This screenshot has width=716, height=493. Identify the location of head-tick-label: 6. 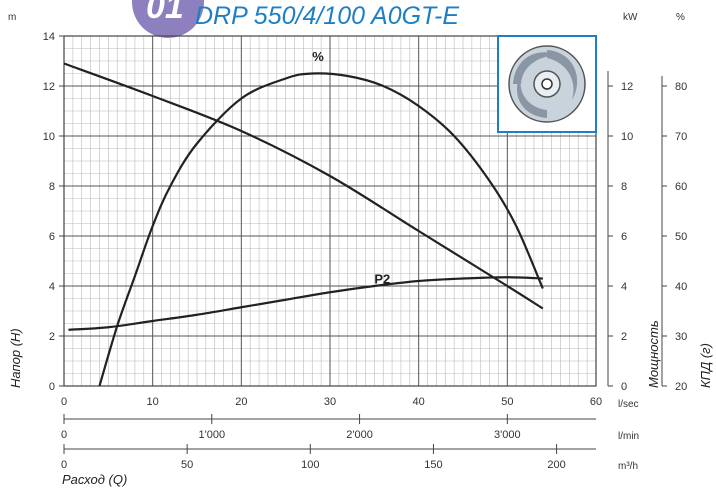
(52, 237).